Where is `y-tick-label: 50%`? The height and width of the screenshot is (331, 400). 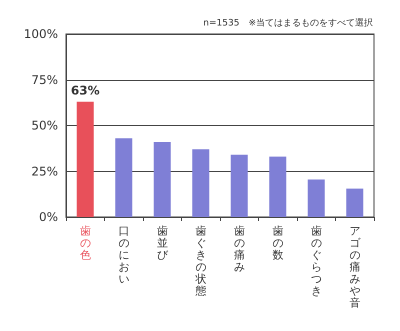
y-tick-label: 50% is located at coordinates (44, 125).